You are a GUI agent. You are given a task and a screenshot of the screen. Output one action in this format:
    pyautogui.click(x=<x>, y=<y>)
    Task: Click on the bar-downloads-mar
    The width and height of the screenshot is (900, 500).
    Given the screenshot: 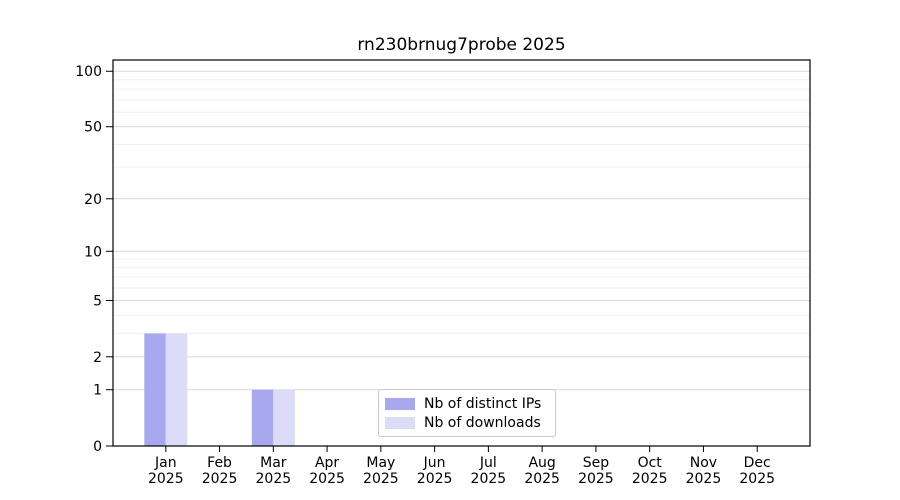 What is the action you would take?
    pyautogui.click(x=284, y=417)
    